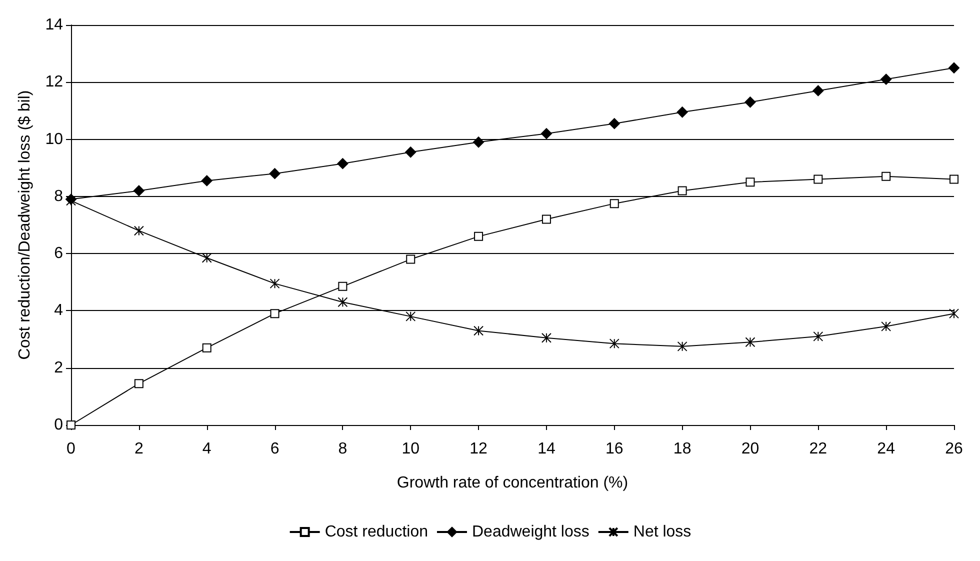  I want to click on y-tick-label: 2, so click(59, 367).